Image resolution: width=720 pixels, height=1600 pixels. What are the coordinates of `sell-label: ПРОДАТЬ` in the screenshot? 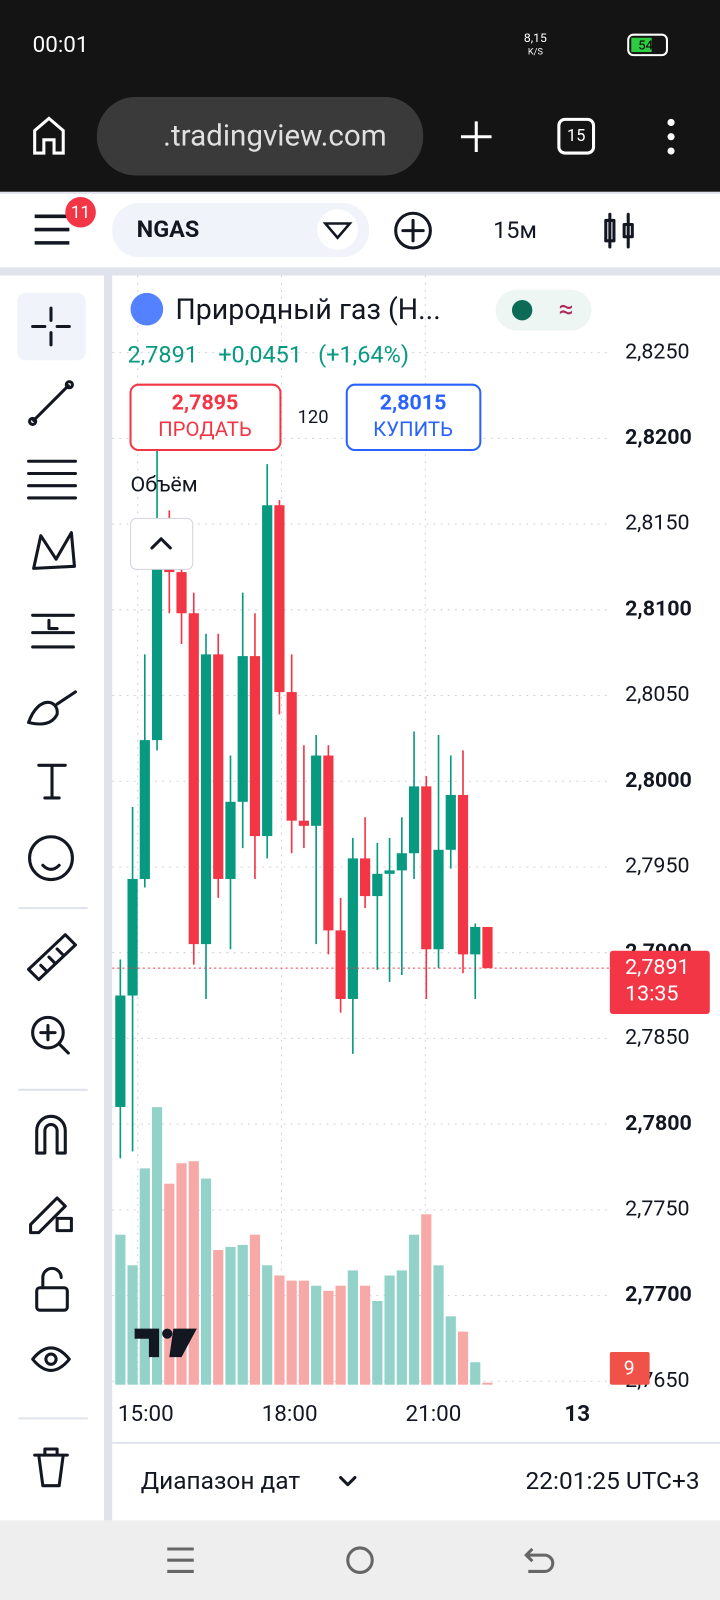 It's located at (205, 429).